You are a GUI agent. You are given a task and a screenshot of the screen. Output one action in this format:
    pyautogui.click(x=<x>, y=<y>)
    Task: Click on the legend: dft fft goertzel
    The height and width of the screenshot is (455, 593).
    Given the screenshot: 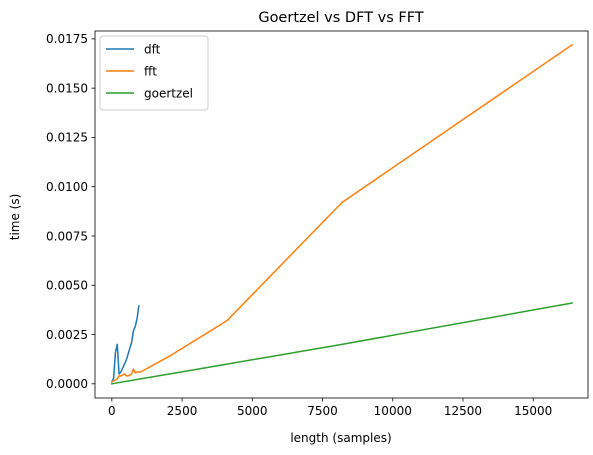 What is the action you would take?
    pyautogui.click(x=154, y=73)
    